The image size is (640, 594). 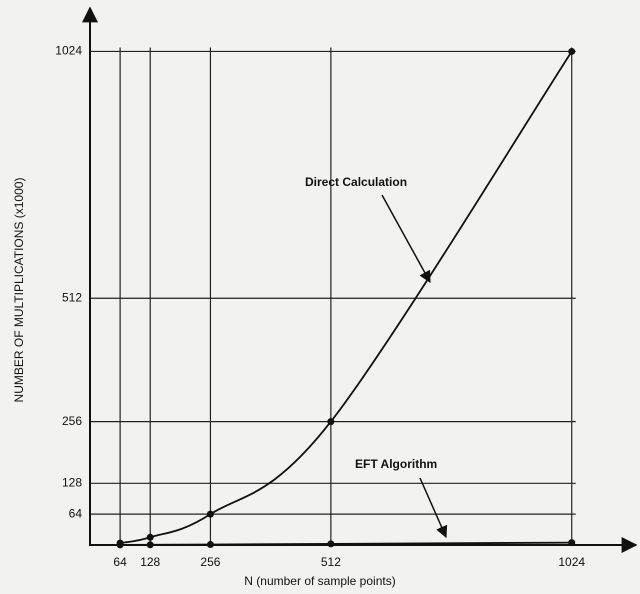 What do you see at coordinates (356, 182) in the screenshot?
I see `series-label: Direct Calculation` at bounding box center [356, 182].